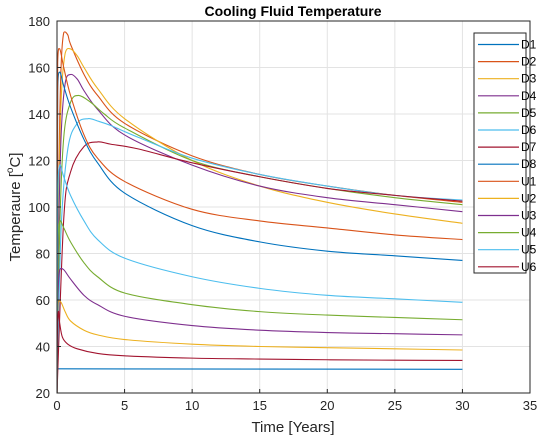 Image resolution: width=550 pixels, height=442 pixels. Describe the element at coordinates (192, 405) in the screenshot. I see `x-tick-label: 10` at that location.